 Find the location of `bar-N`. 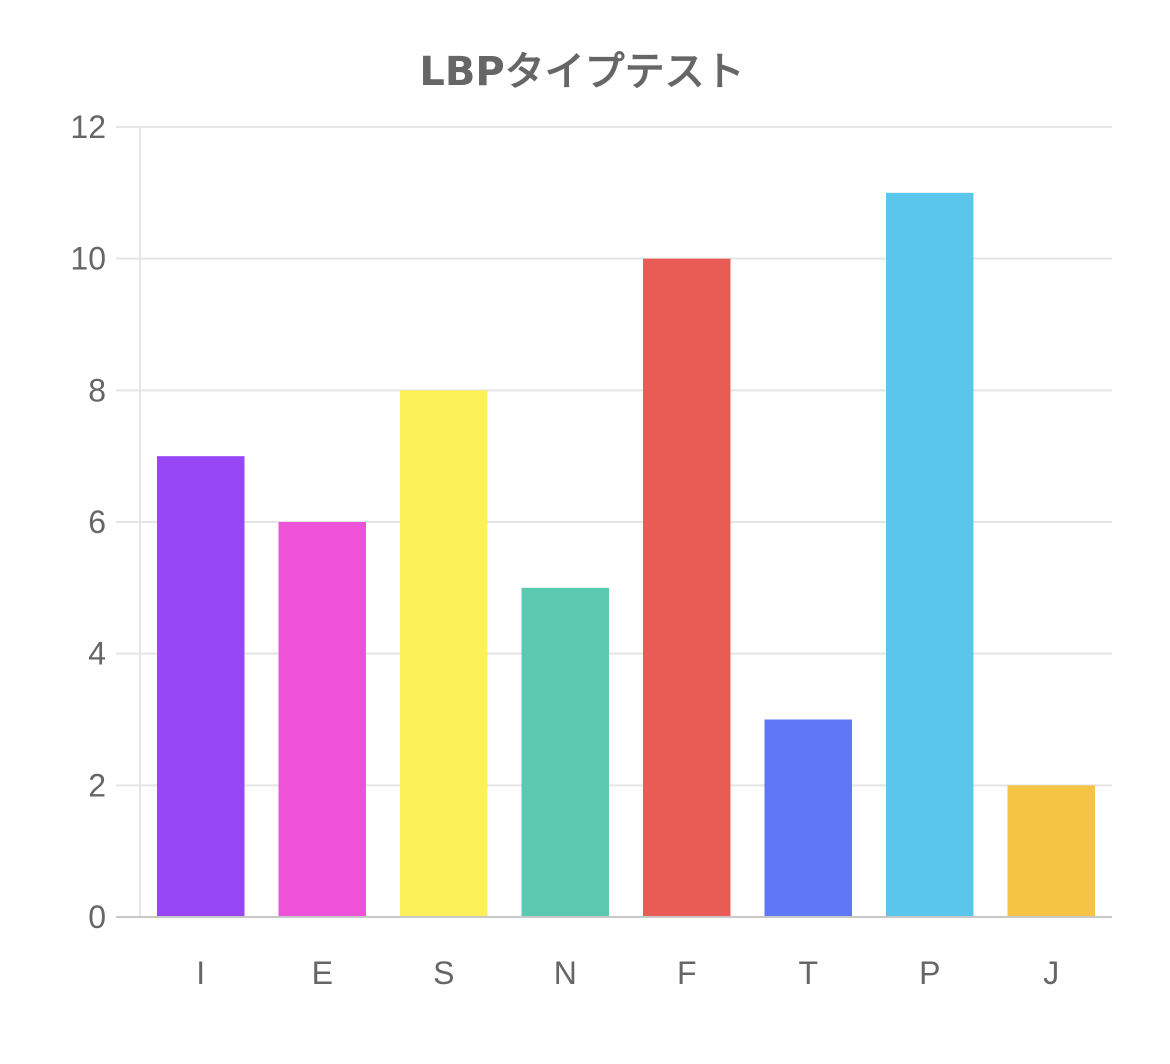

bar-N is located at coordinates (565, 752).